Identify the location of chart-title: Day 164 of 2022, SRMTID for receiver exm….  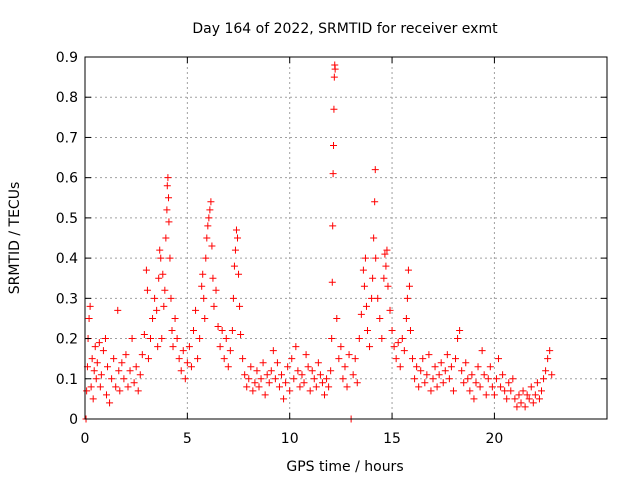
(345, 29).